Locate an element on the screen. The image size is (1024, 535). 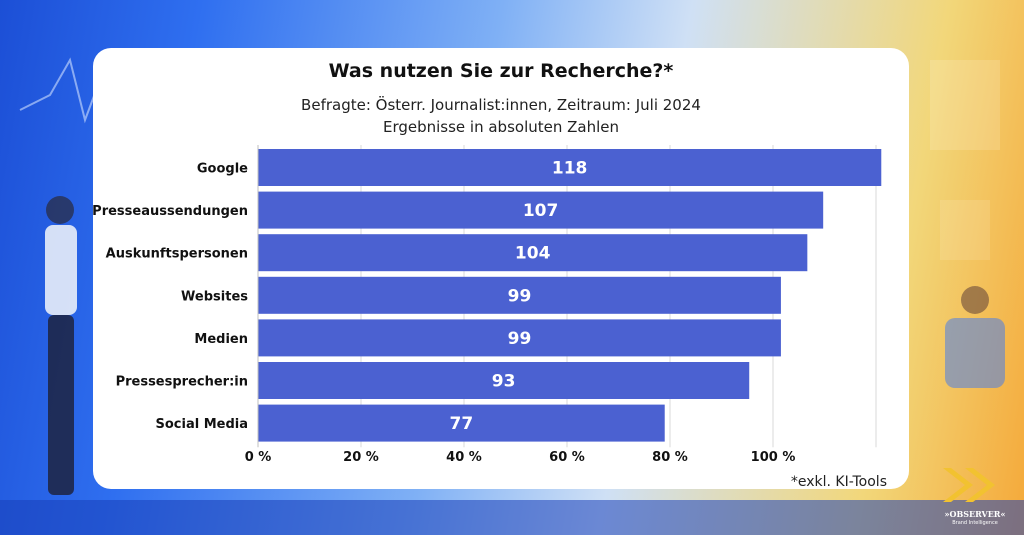
double-chevron-logo-icon is located at coordinates (969, 485).